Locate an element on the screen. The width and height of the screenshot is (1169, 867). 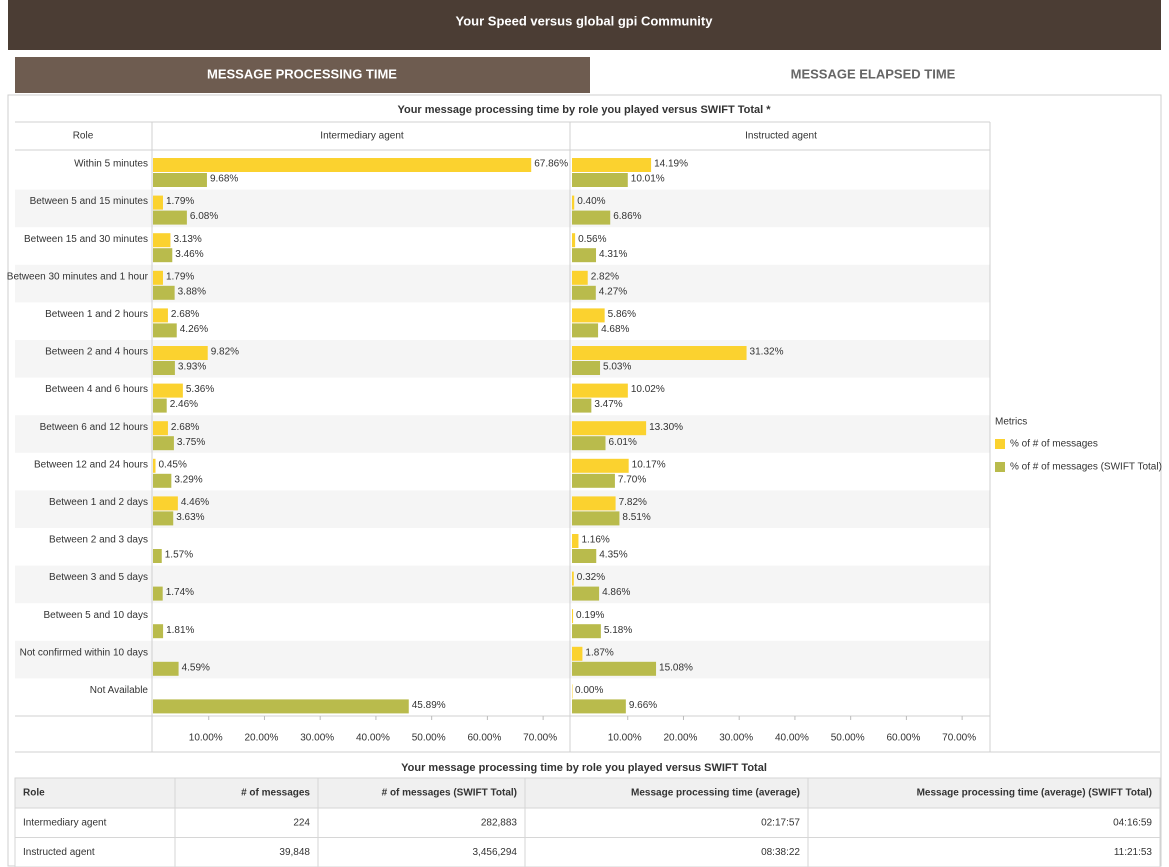
table-cell: 04:16:59 is located at coordinates (1132, 822).